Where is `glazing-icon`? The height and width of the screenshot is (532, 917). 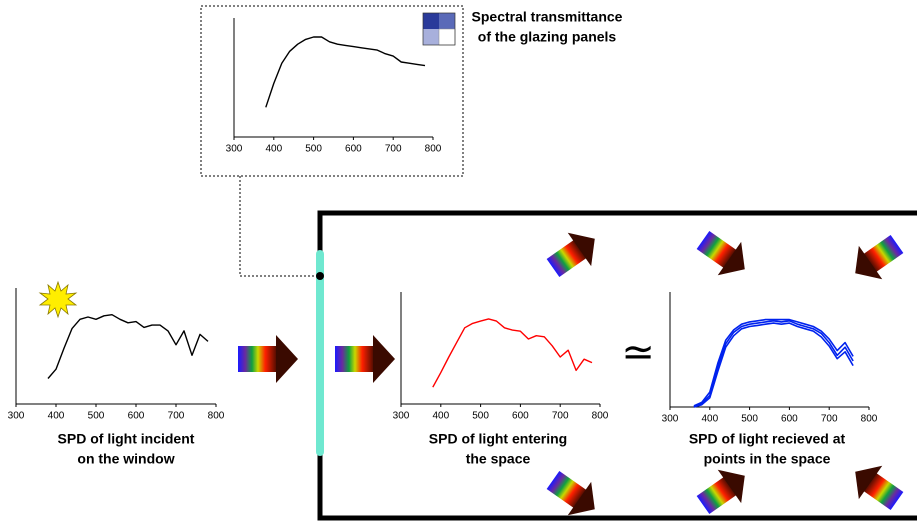 glazing-icon is located at coordinates (439, 29).